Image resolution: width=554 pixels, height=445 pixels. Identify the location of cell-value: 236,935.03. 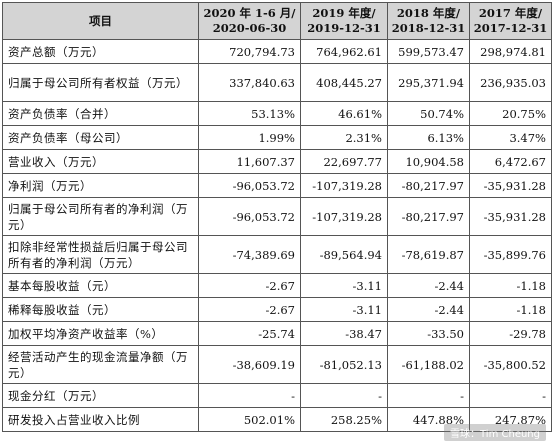
(510, 82).